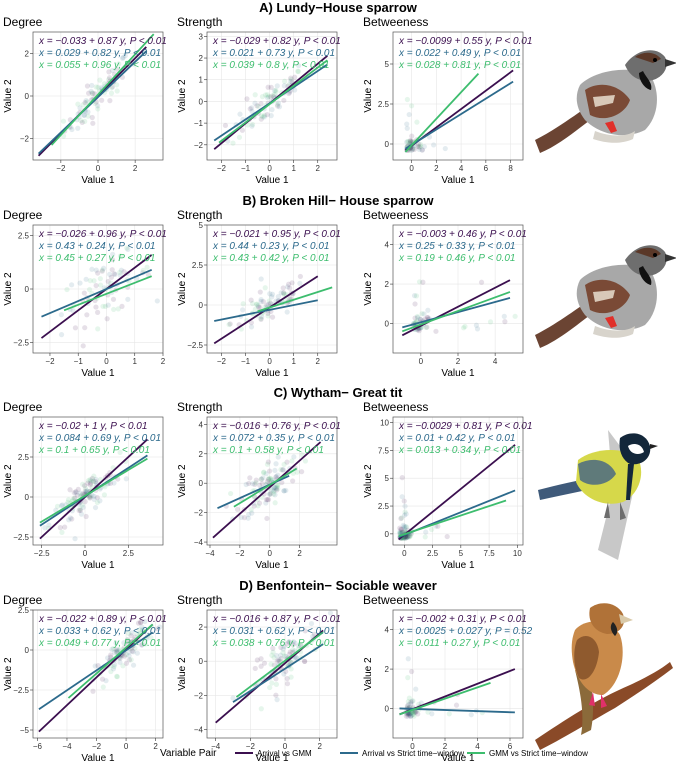 This screenshot has height=770, width=676. I want to click on legend-title: Variable Pair, so click(188, 753).